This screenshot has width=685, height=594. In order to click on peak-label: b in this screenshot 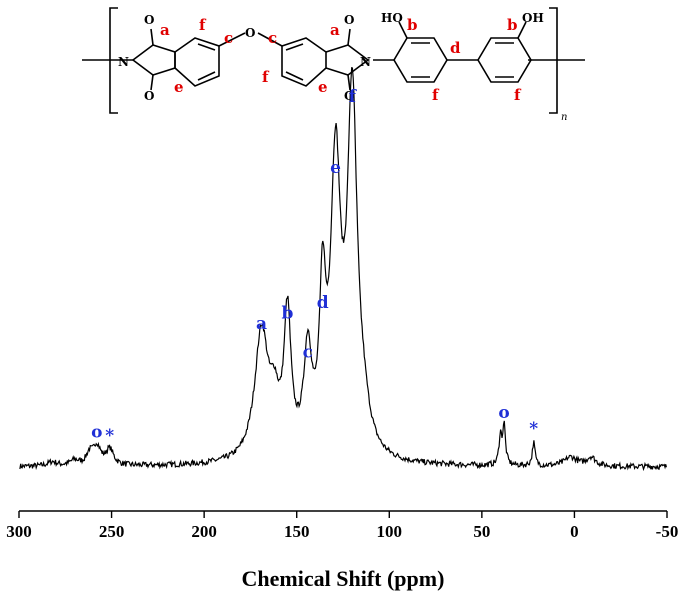, I will do `click(288, 314)`.